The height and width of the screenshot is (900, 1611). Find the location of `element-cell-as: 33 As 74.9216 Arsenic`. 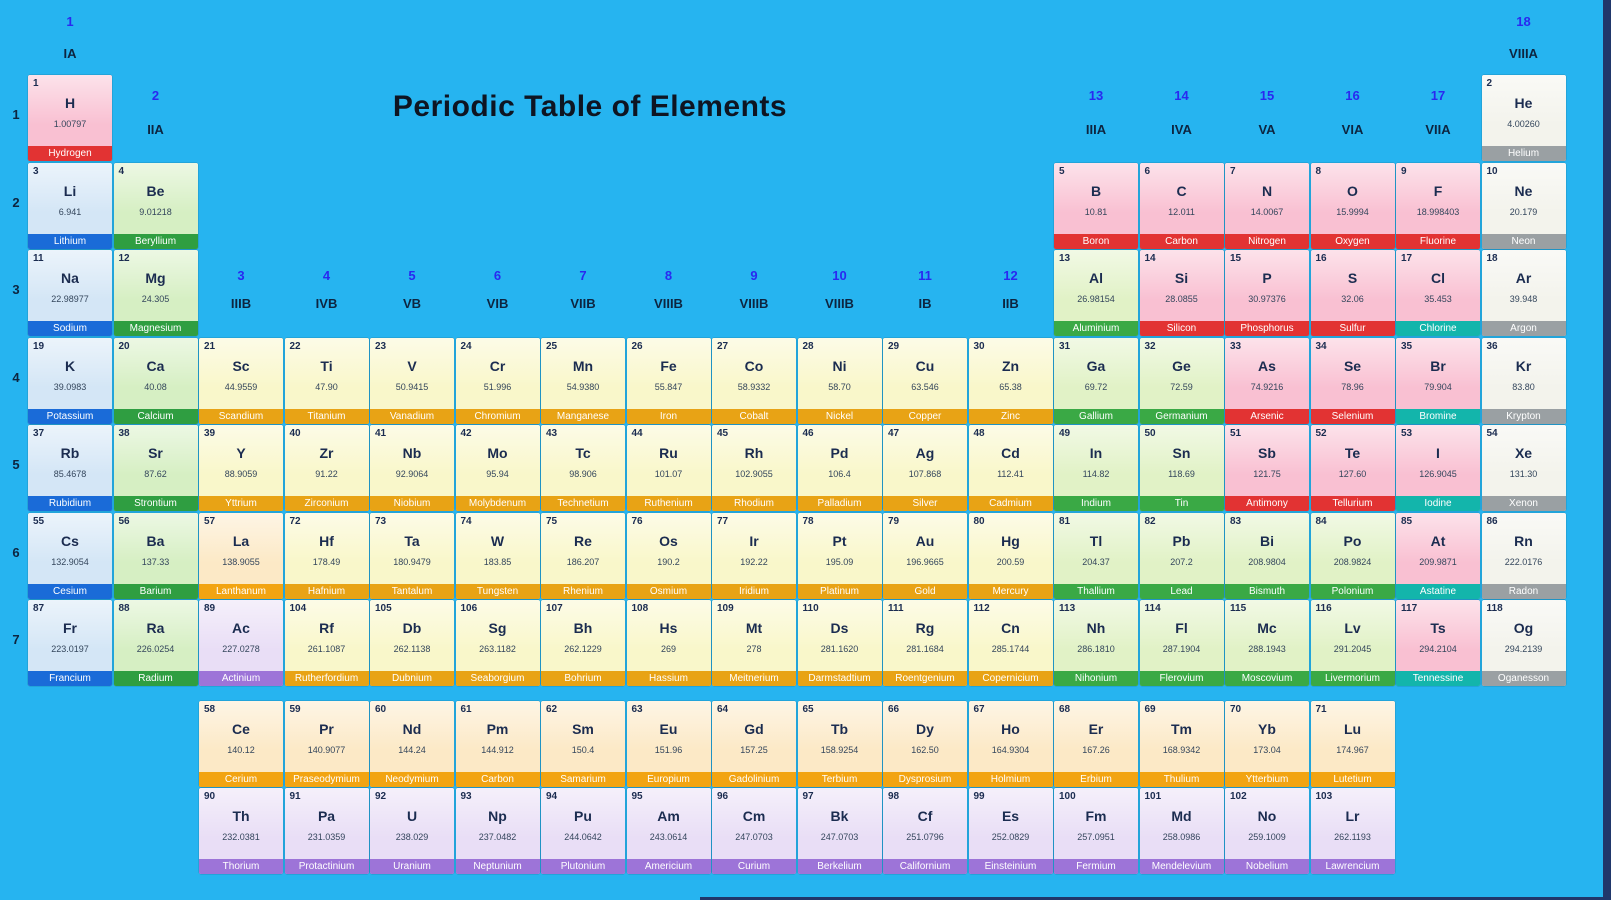

element-cell-as: 33 As 74.9216 Arsenic is located at coordinates (1267, 380).